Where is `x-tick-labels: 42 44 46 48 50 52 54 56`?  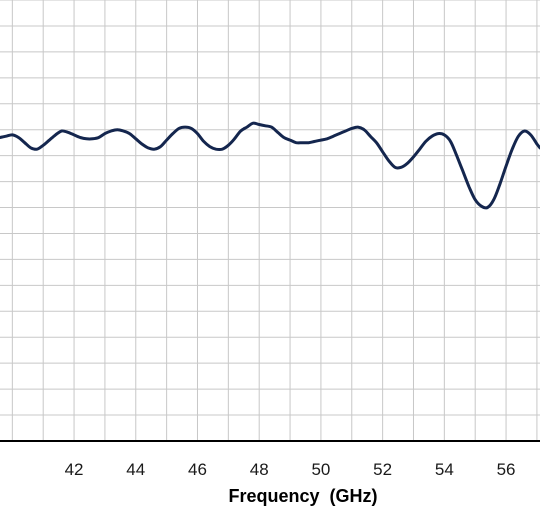
x-tick-labels: 42 44 46 48 50 52 54 56 is located at coordinates (290, 469).